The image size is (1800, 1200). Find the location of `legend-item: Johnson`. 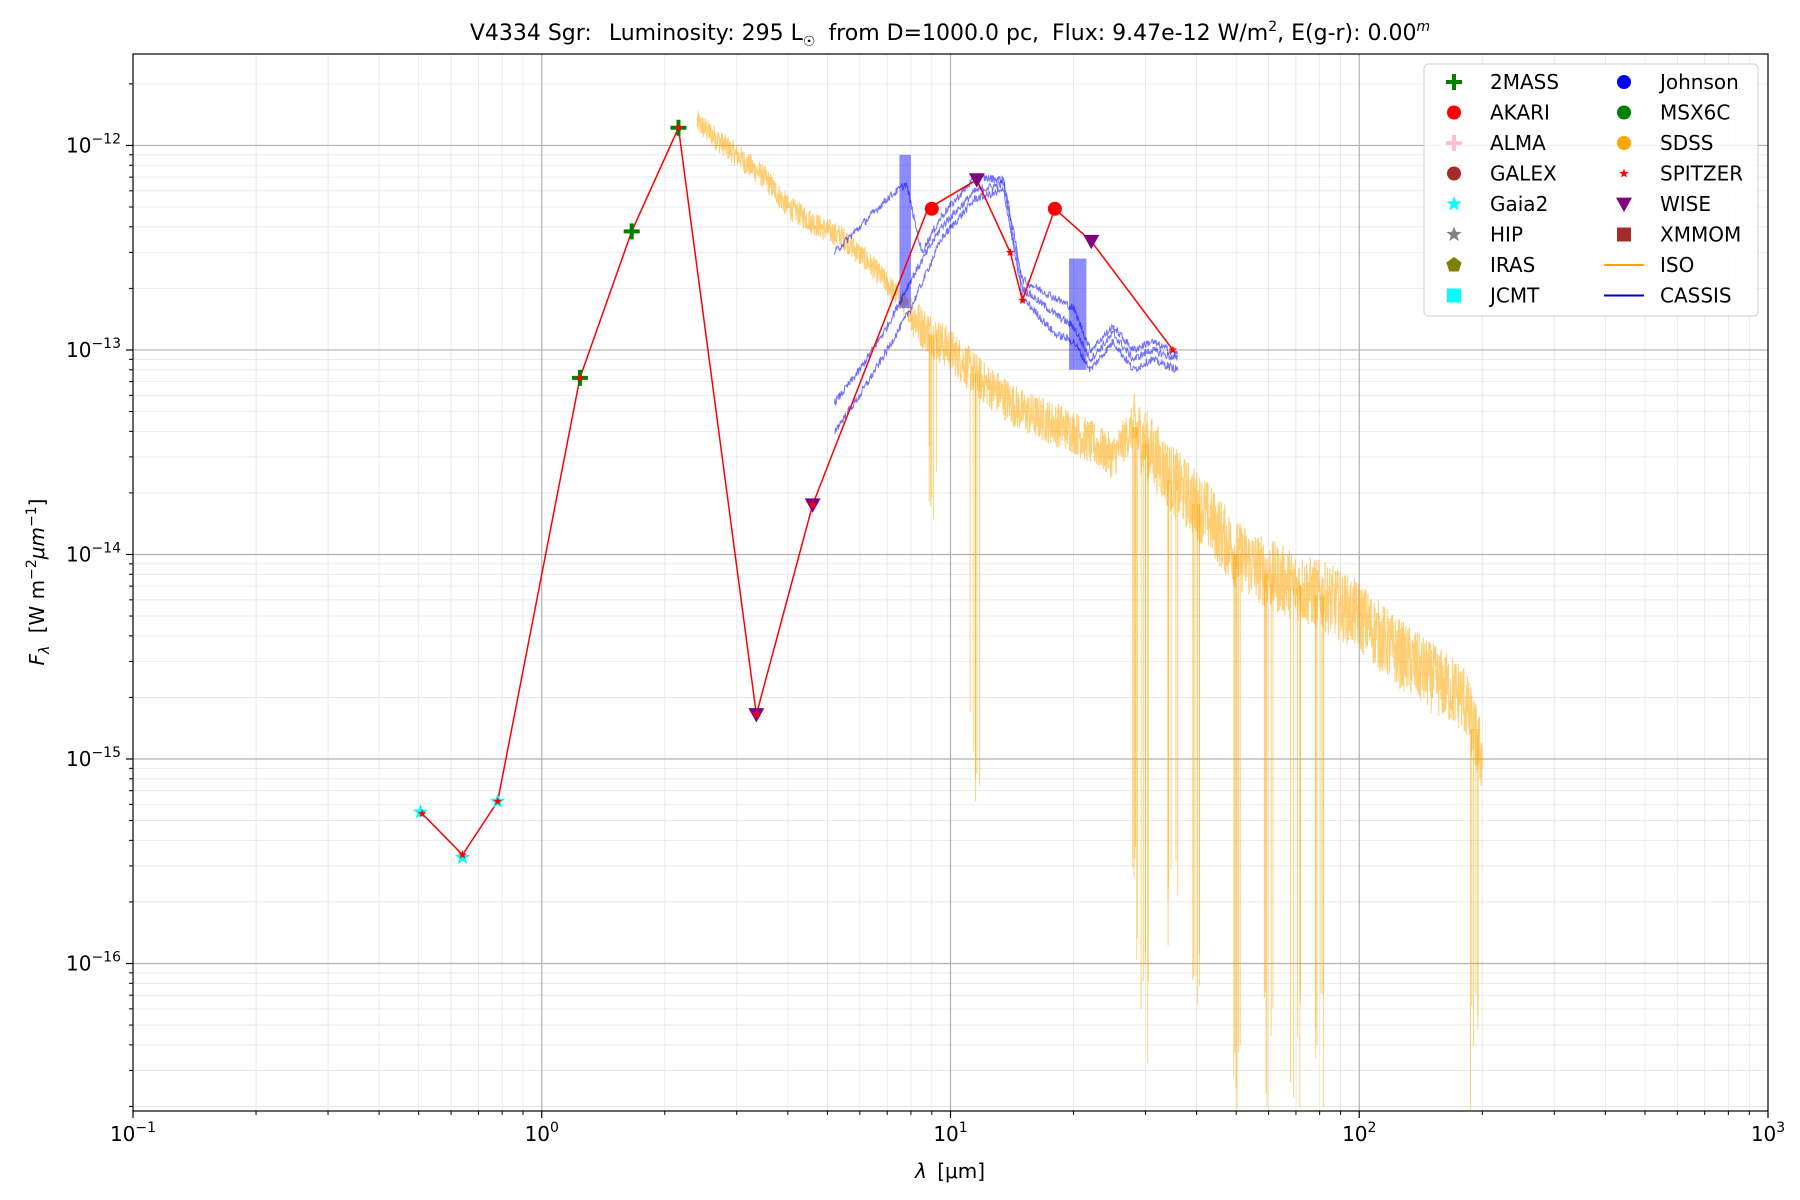

legend-item: Johnson is located at coordinates (1678, 82).